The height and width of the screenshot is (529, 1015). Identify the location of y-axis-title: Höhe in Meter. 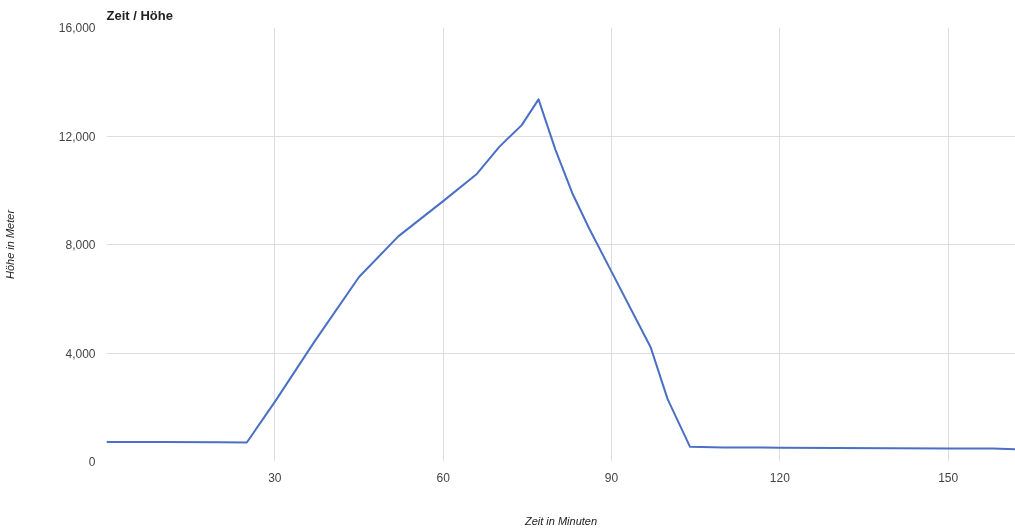
(9, 244).